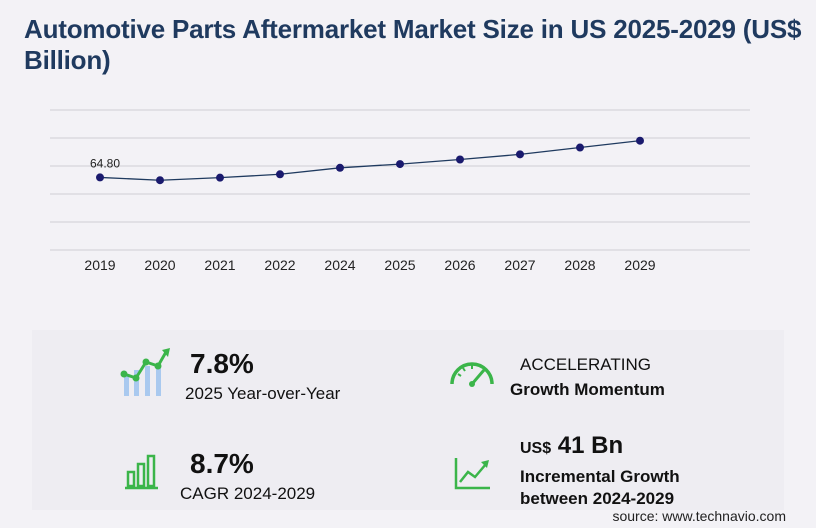 This screenshot has height=528, width=816. Describe the element at coordinates (160, 180) in the screenshot. I see `data-point-2020` at that location.